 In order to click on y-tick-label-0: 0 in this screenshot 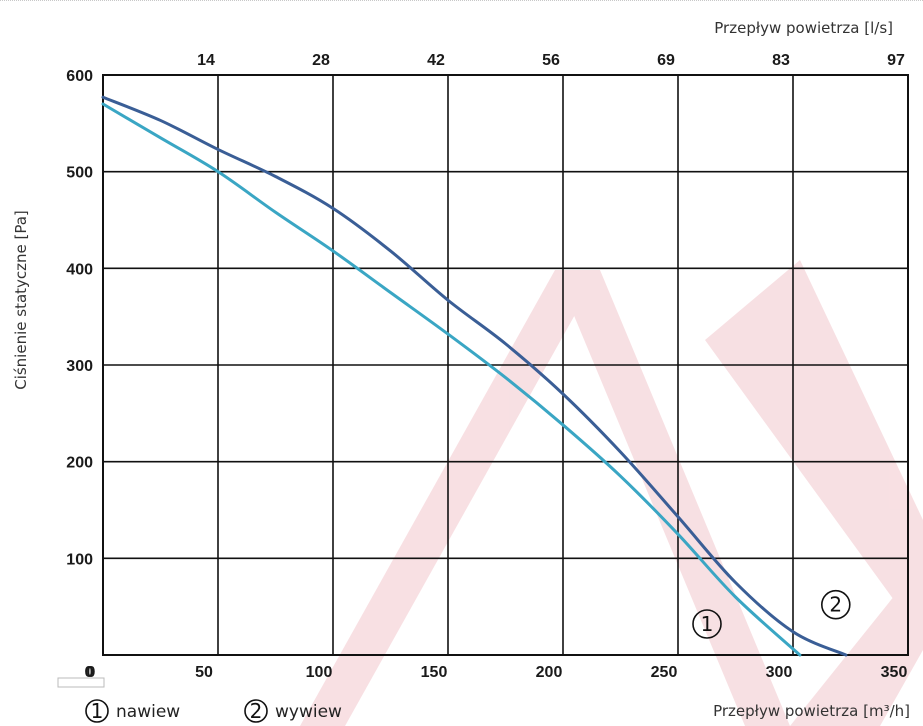, I will do `click(91, 672)`.